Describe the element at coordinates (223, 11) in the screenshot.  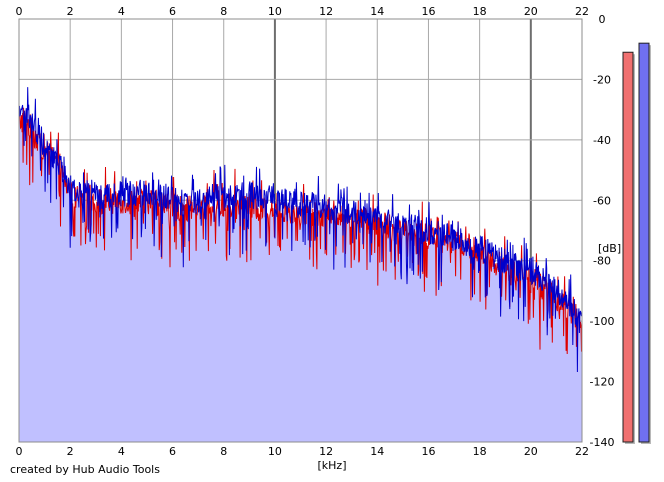
I see `x-tick-label-top: 8` at that location.